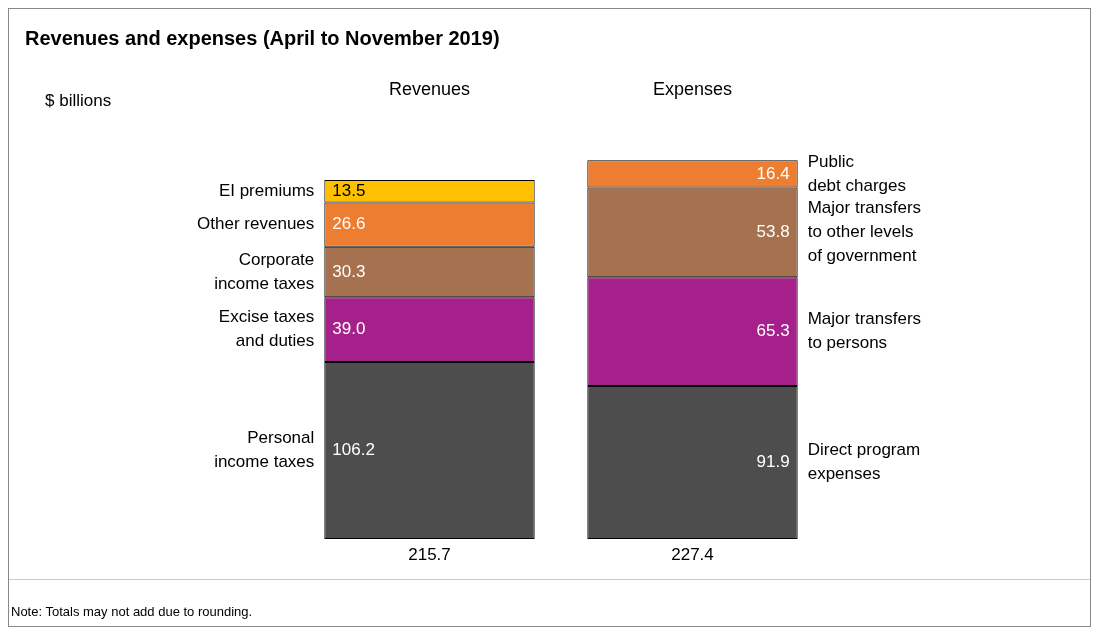  I want to click on text: Note: Totals may not add due to rounding., so click(132, 611).